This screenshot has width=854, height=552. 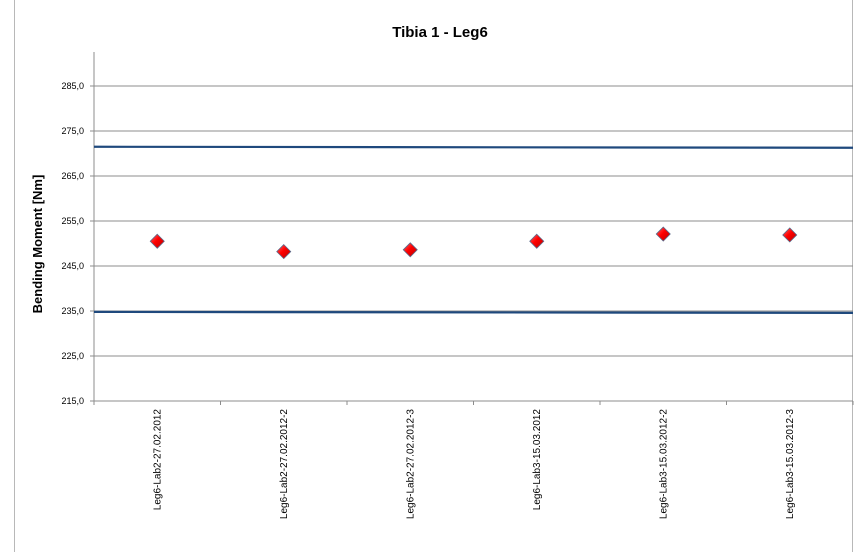 What do you see at coordinates (663, 464) in the screenshot?
I see `x-tick-label: Leg6-Lab3-15.03.2012-2` at bounding box center [663, 464].